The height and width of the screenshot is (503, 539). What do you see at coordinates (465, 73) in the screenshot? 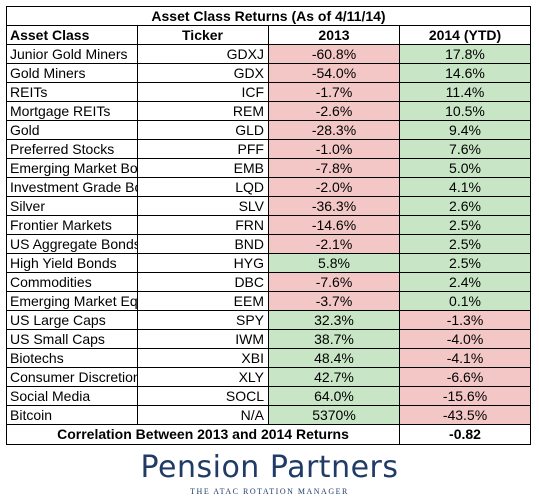
I see `return-2014-cell: 14.6%` at bounding box center [465, 73].